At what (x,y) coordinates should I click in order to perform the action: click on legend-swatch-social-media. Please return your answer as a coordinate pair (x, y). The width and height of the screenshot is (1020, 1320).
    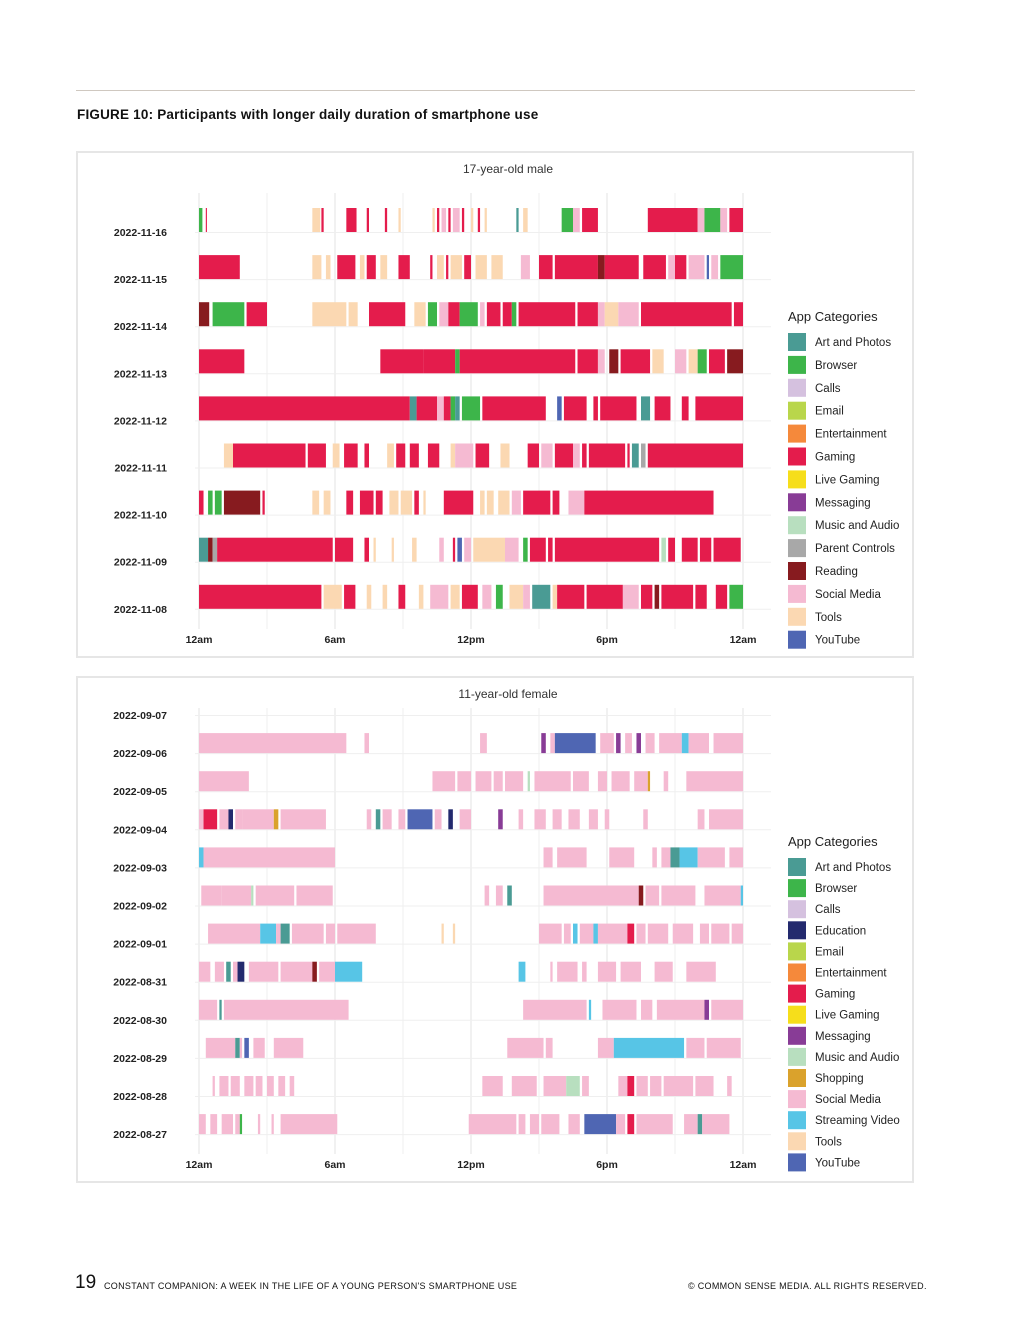
    Looking at the image, I should click on (797, 593).